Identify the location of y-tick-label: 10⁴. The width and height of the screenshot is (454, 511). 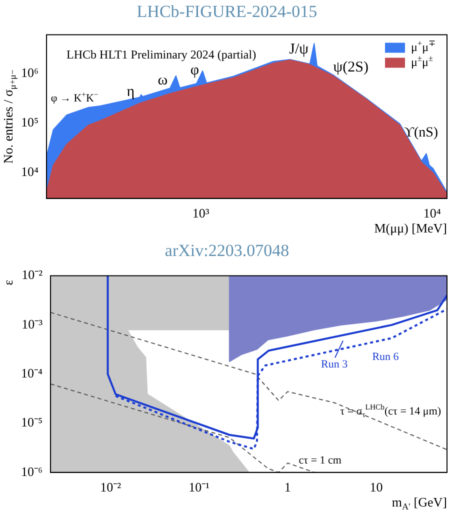
(29, 171).